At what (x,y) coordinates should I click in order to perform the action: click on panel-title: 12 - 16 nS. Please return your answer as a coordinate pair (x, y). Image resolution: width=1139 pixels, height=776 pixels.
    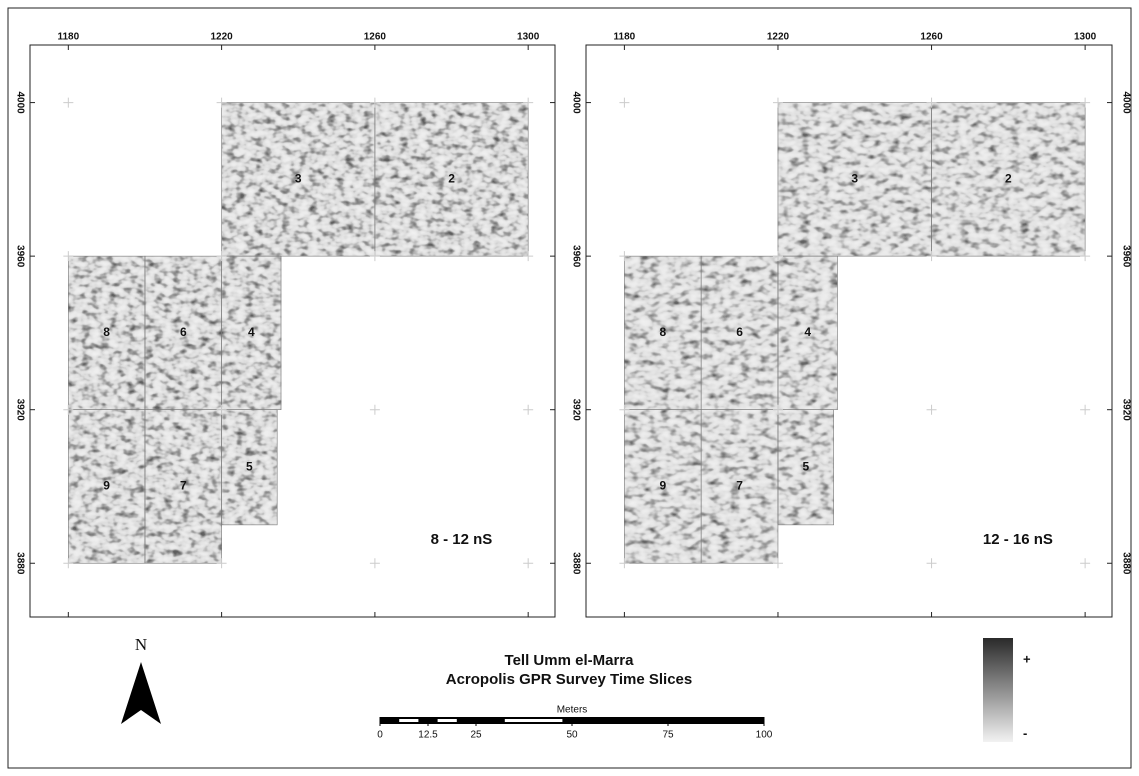
    Looking at the image, I should click on (1018, 539).